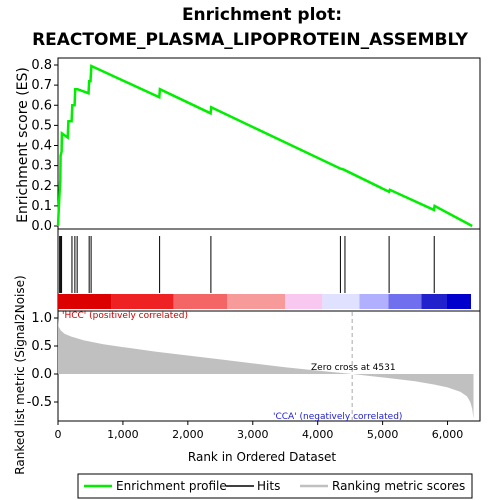  Describe the element at coordinates (41, 125) in the screenshot. I see `es-y-tick-label: 0.5` at that location.